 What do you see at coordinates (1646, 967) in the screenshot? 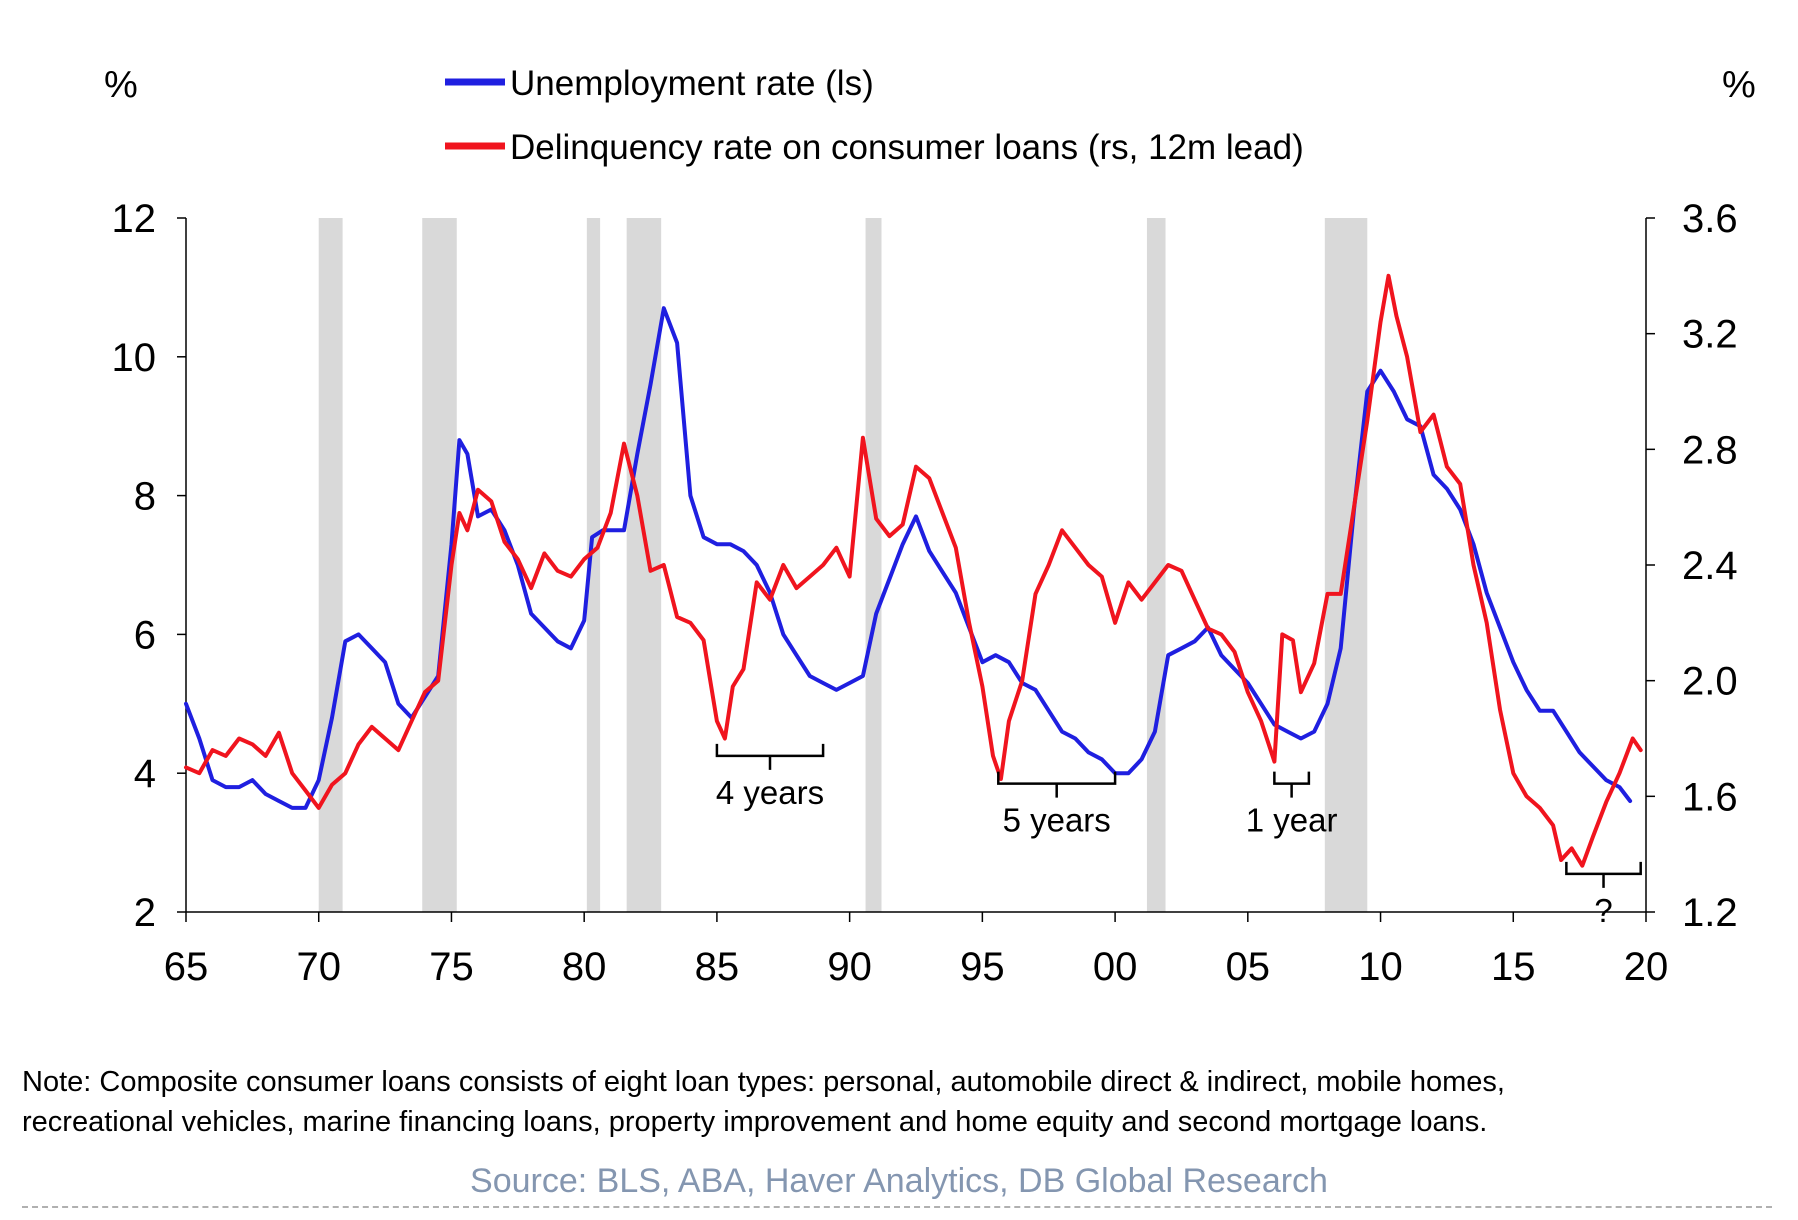
I see `x-tick-label-11: 20` at bounding box center [1646, 967].